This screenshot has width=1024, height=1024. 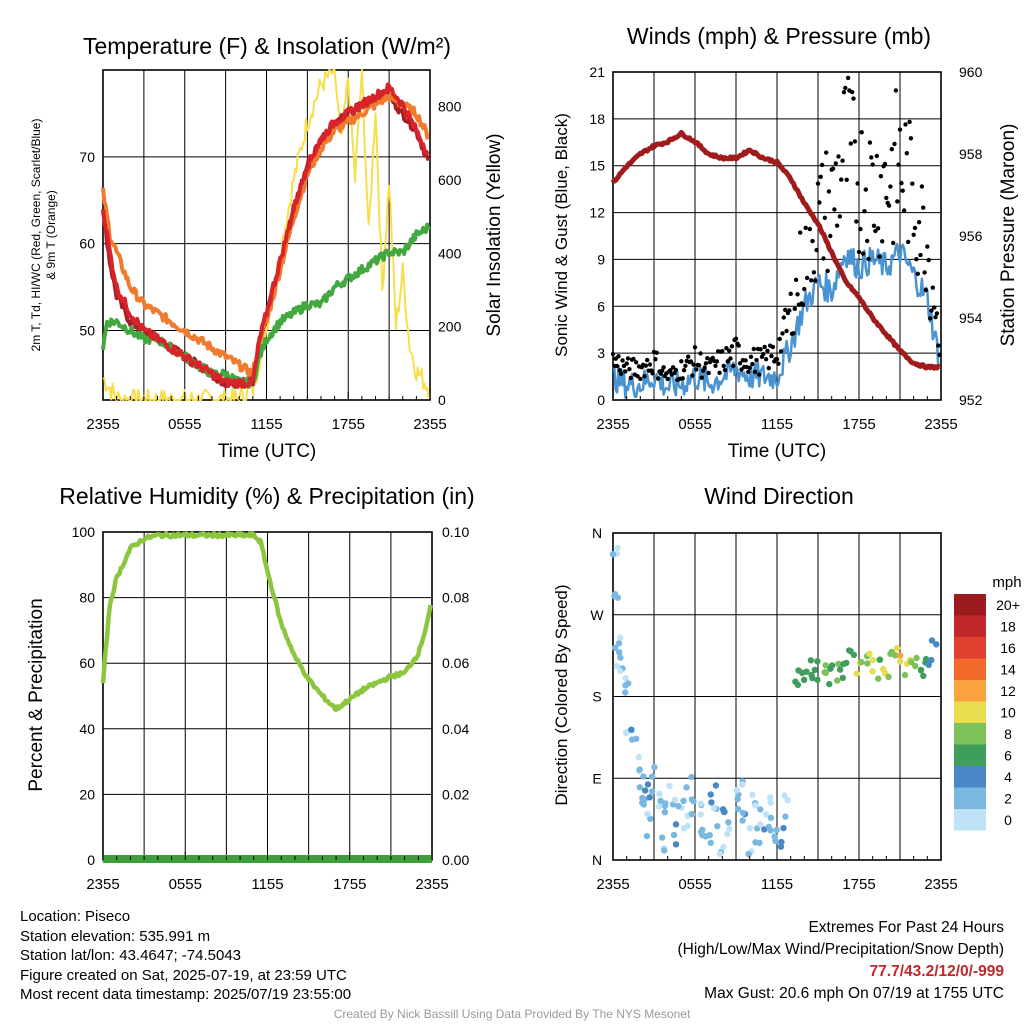 I want to click on y-tick-label: 9, so click(x=601, y=259).